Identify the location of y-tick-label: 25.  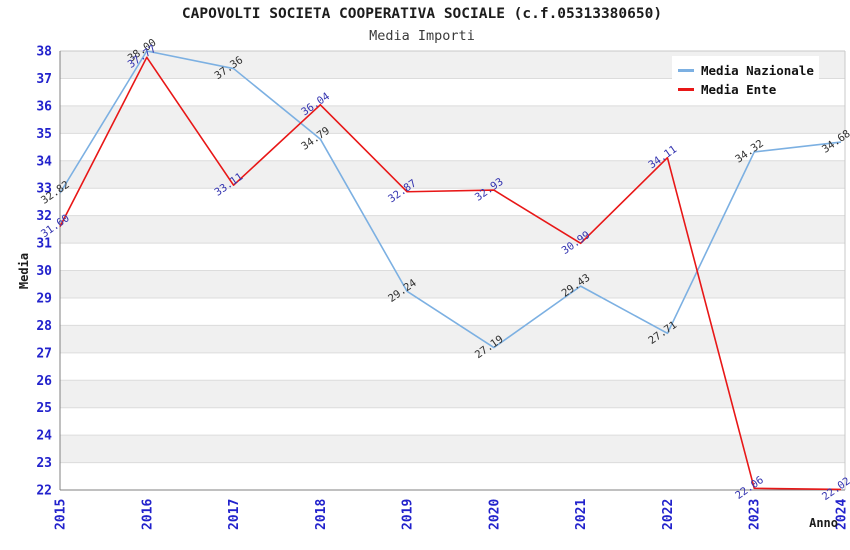
(44, 408).